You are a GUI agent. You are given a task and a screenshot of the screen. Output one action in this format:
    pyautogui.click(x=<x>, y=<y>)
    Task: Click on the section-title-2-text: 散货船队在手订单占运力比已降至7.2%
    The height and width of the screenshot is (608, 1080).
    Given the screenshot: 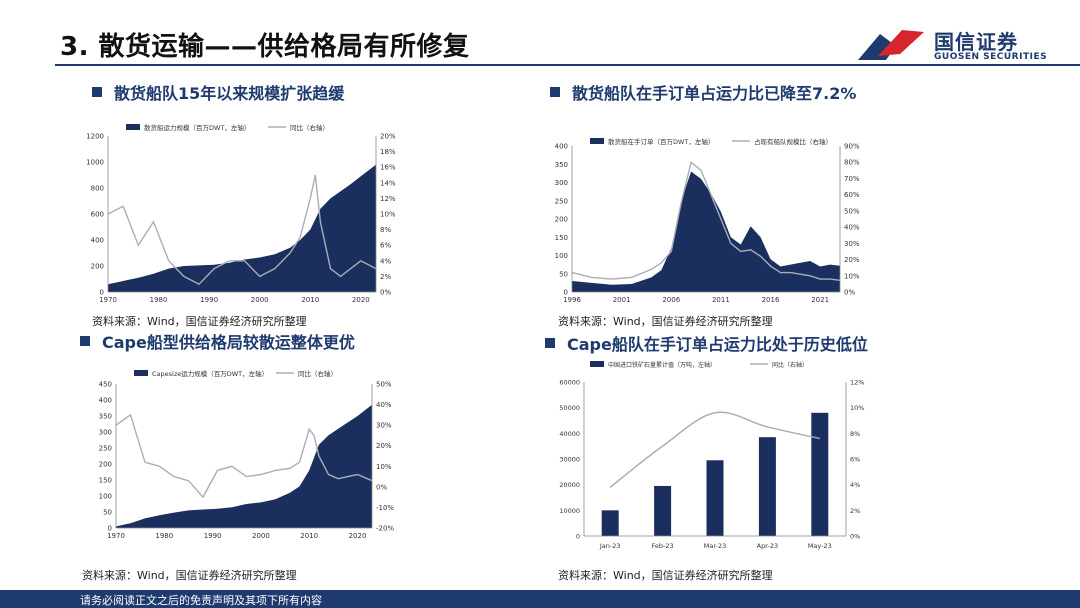 What is the action you would take?
    pyautogui.click(x=714, y=93)
    